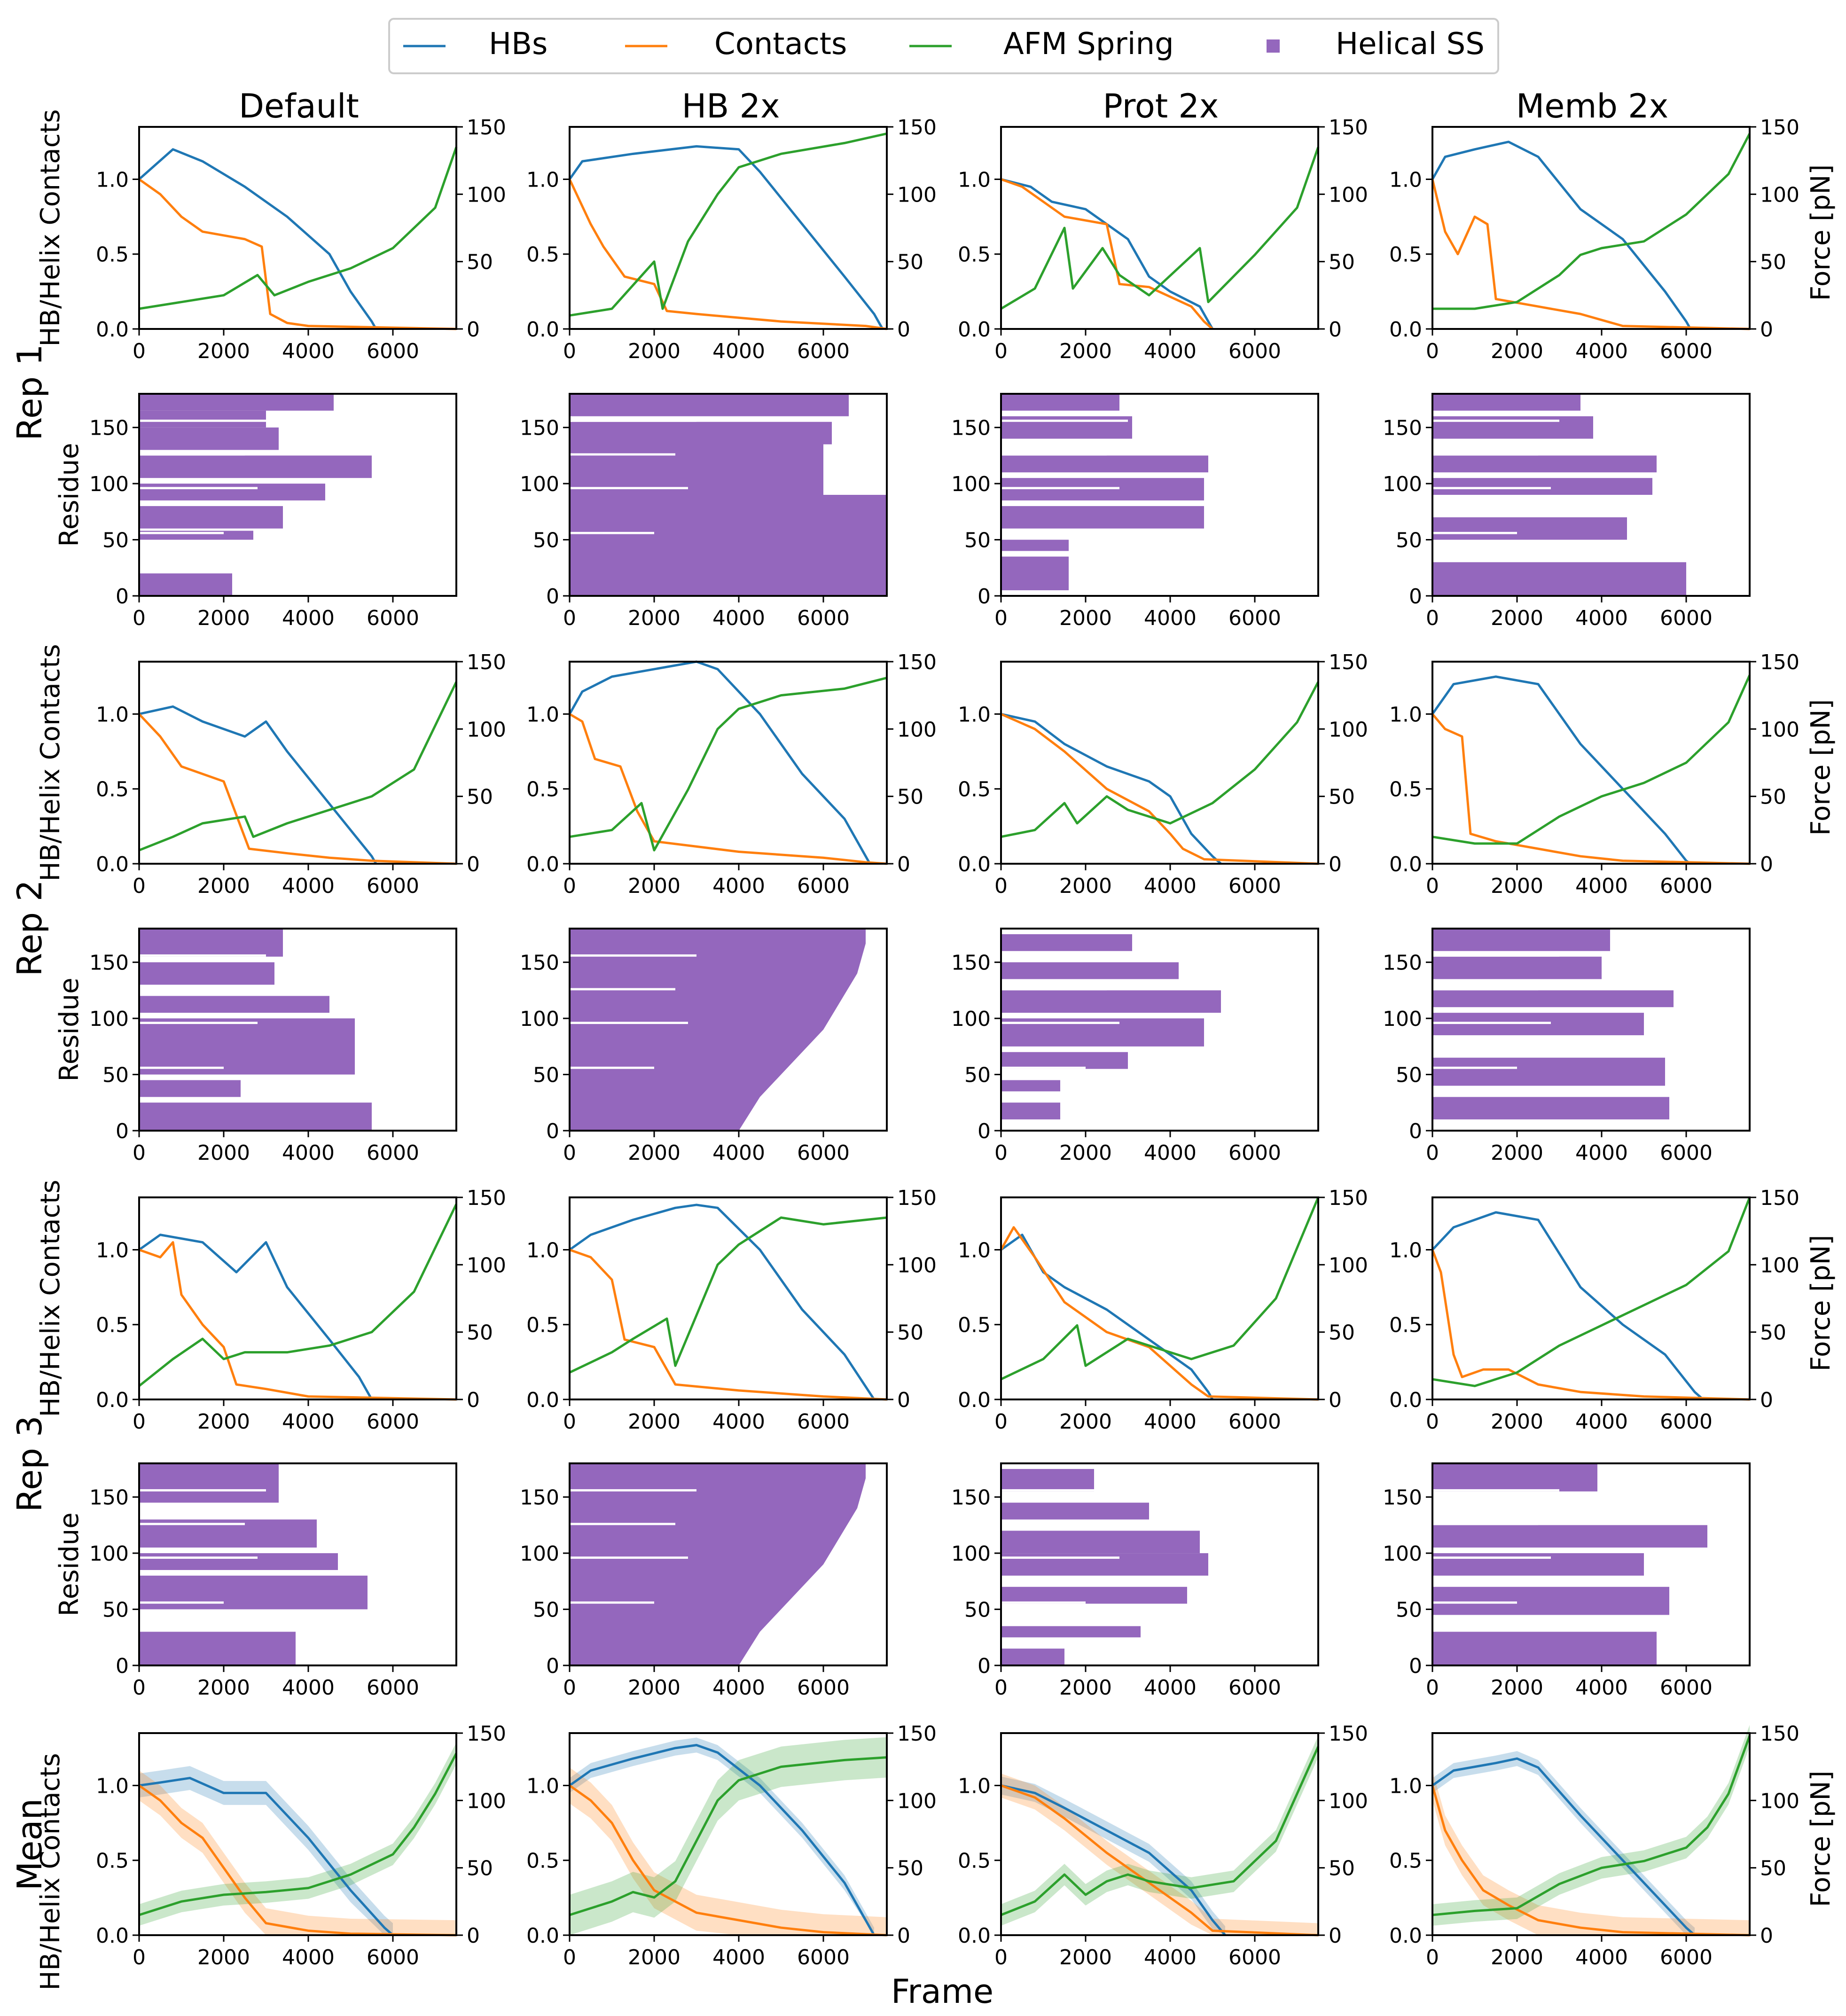 This screenshot has height=2016, width=1846. Describe the element at coordinates (1821, 233) in the screenshot. I see `right-axis-label: Force [pN]` at that location.